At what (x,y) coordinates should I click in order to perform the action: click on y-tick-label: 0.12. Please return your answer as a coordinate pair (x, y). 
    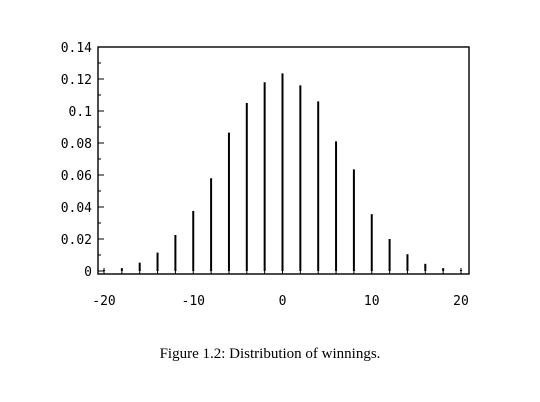
    Looking at the image, I should click on (76, 80).